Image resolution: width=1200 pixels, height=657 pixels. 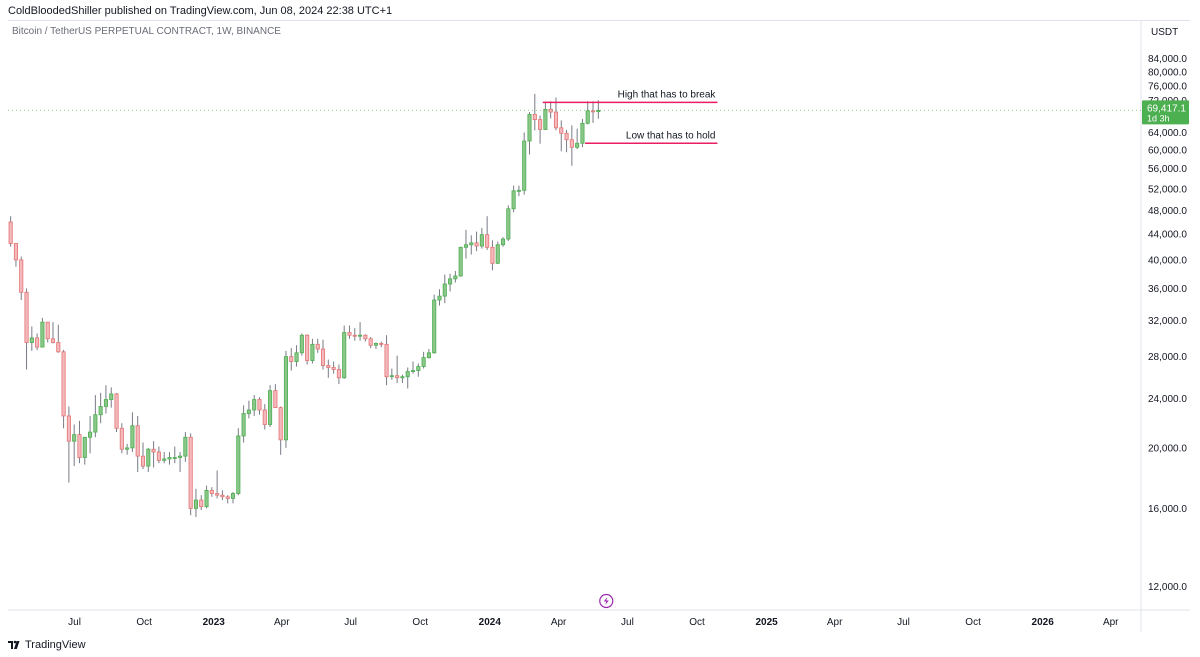 What do you see at coordinates (1167, 509) in the screenshot?
I see `y-tick-label: 16,000.0` at bounding box center [1167, 509].